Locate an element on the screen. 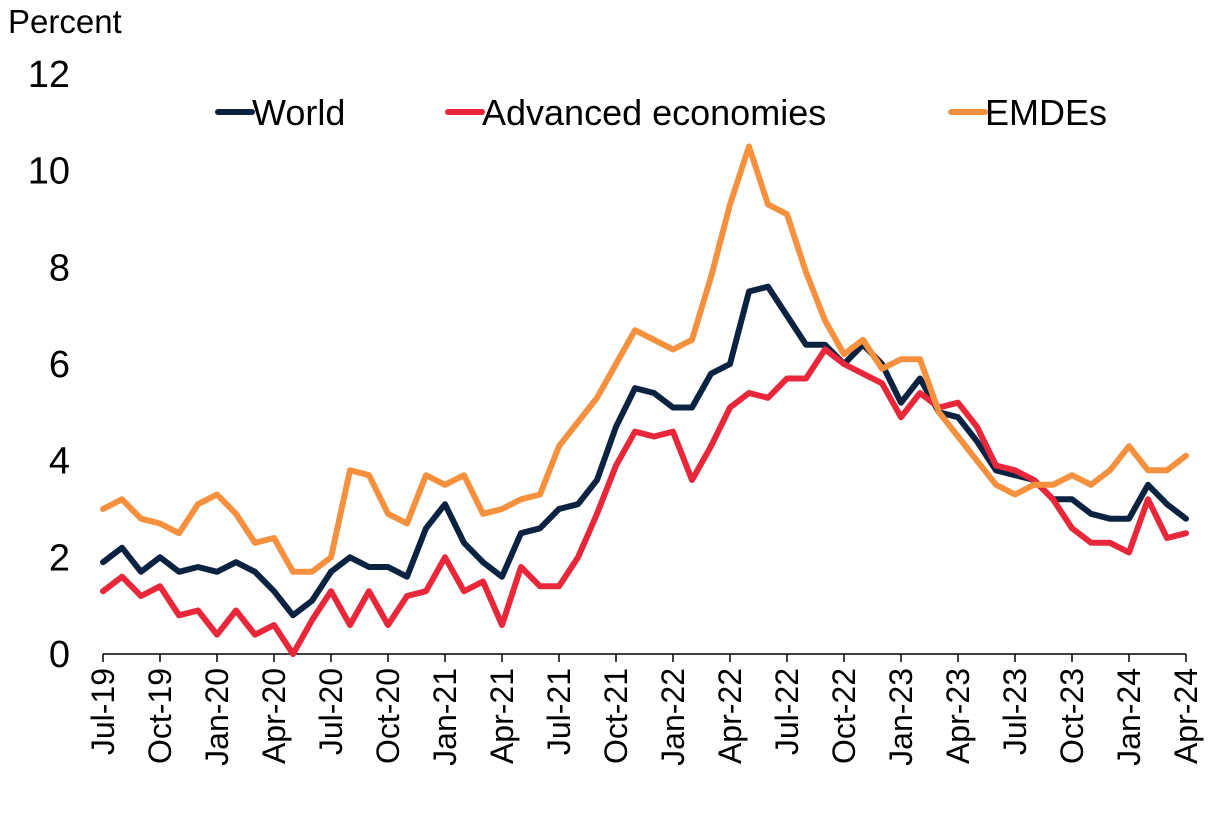 Image resolution: width=1210 pixels, height=814 pixels. y-tick-label: 10 is located at coordinates (49, 172).